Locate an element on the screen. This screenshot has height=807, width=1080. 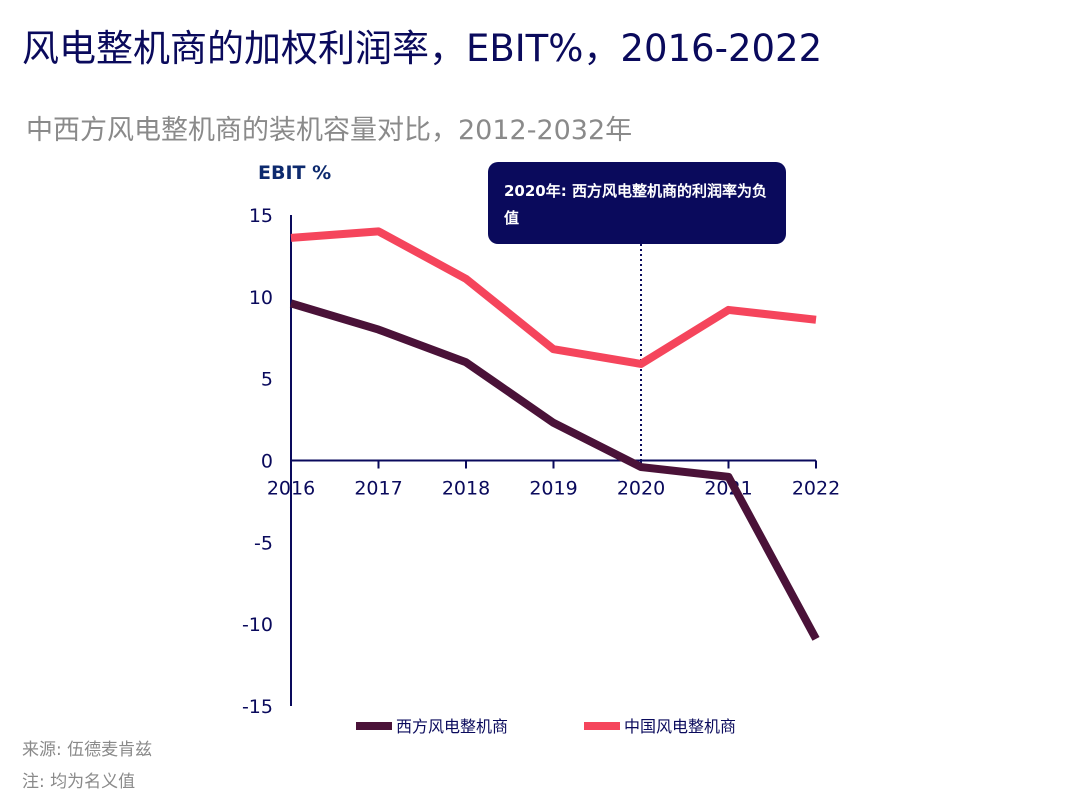
x-tick-label: 2022 is located at coordinates (816, 489).